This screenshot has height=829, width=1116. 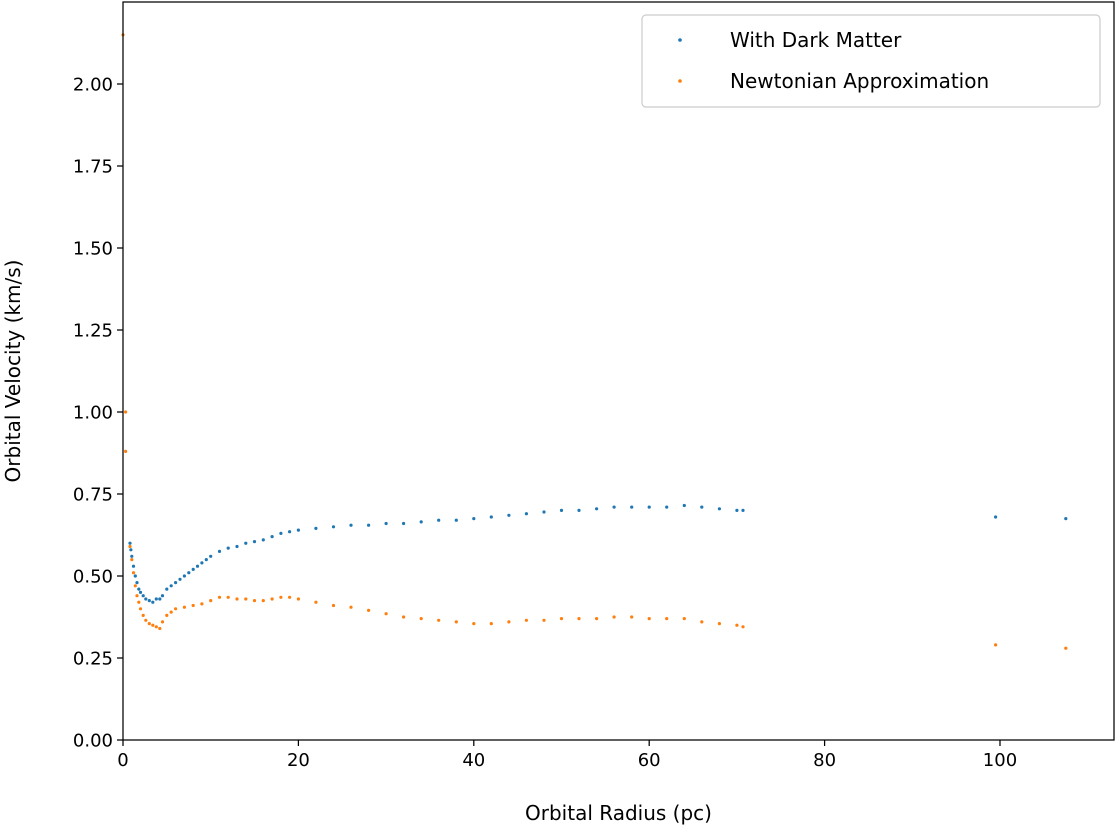 I want to click on y-tick-label: 0.00, so click(x=93, y=741).